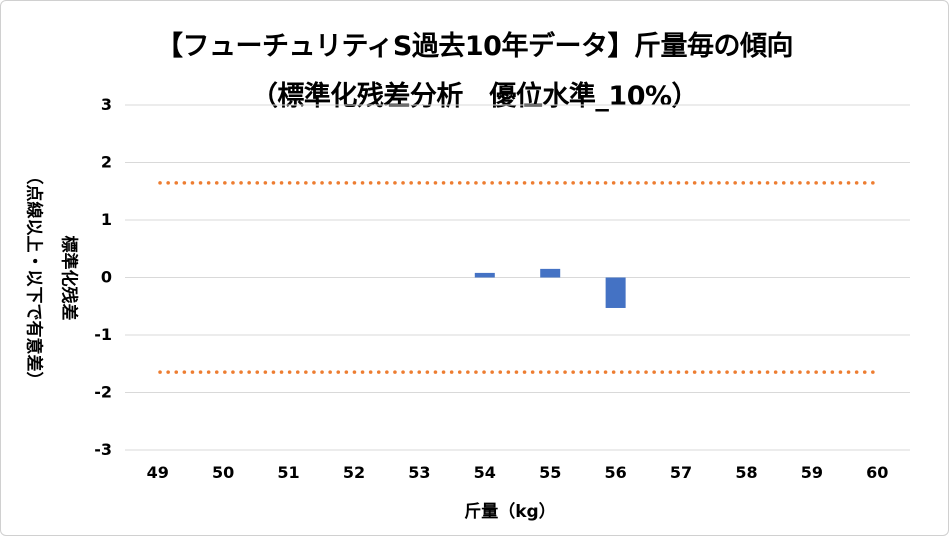 The image size is (949, 536). I want to click on x-tick-label: 49, so click(158, 472).